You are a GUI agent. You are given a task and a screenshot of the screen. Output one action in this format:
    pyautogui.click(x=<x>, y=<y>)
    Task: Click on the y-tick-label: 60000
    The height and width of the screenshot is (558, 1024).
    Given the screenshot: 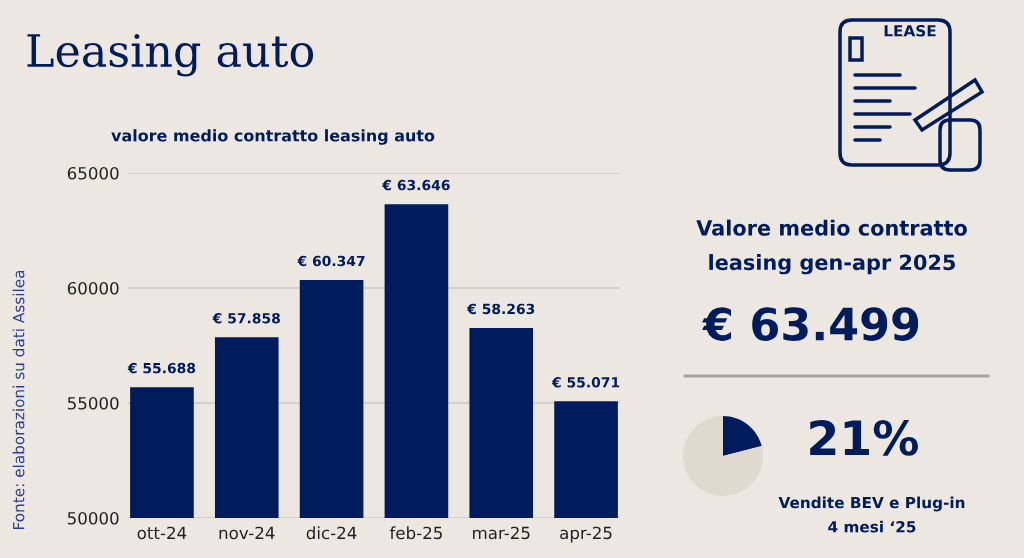 What is the action you would take?
    pyautogui.click(x=93, y=288)
    